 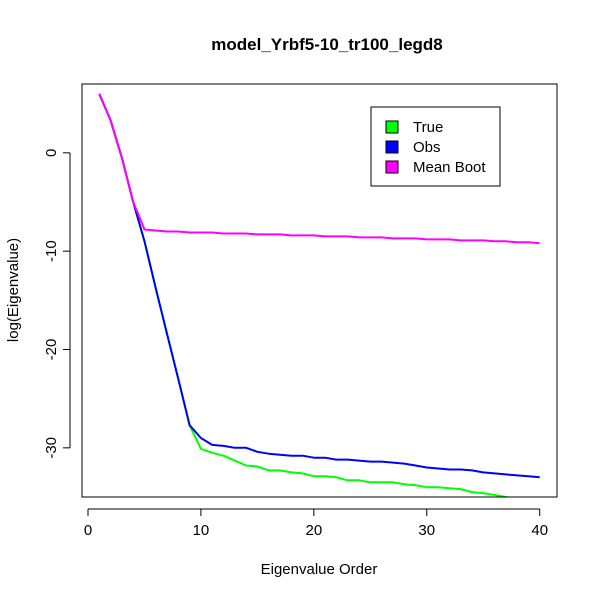 I want to click on x-tick-label: 10, so click(x=201, y=530).